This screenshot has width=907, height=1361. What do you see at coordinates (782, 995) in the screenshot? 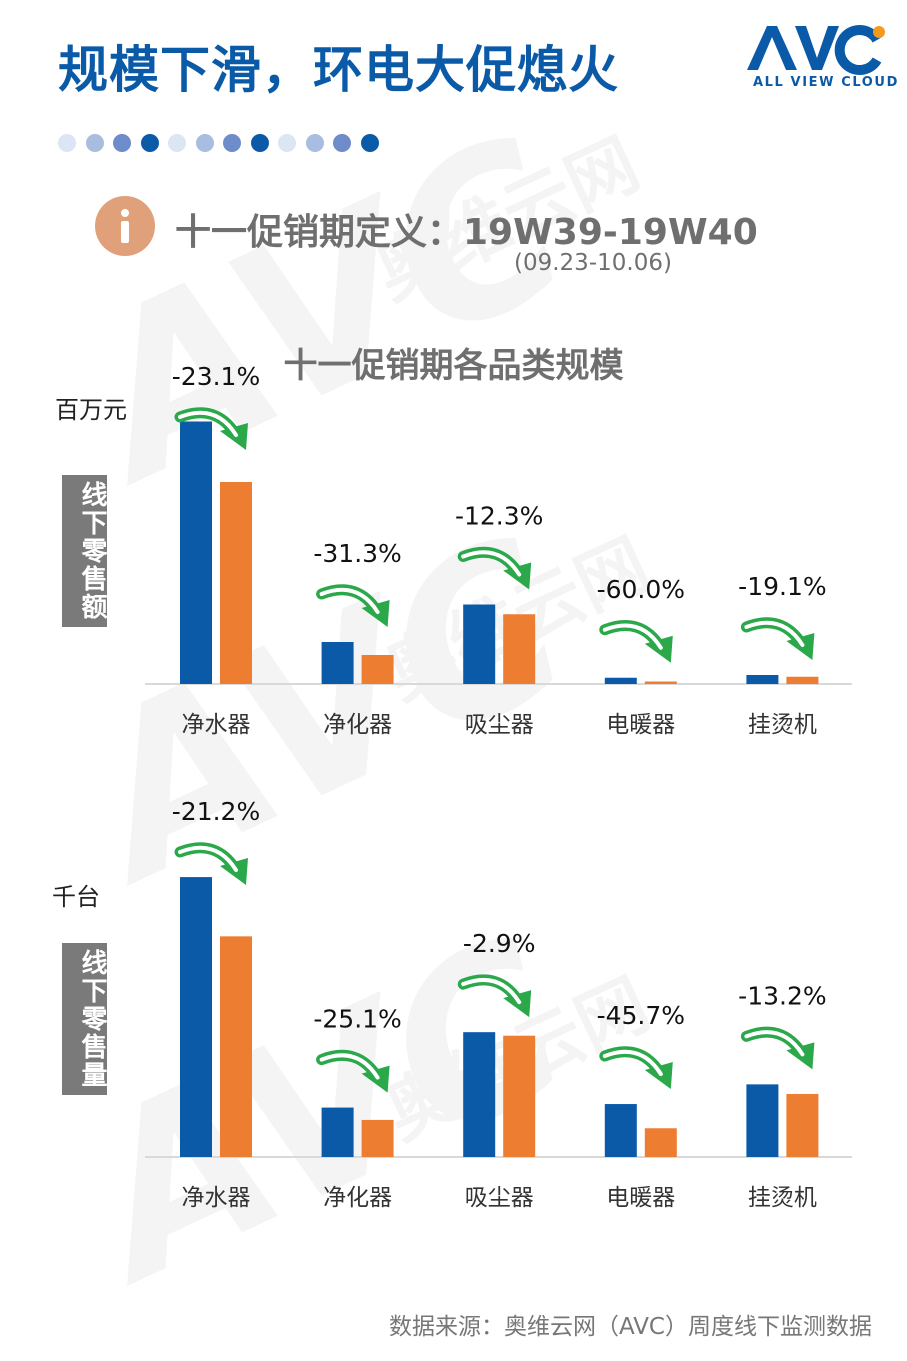
I see `change-label: -13.2%` at bounding box center [782, 995].